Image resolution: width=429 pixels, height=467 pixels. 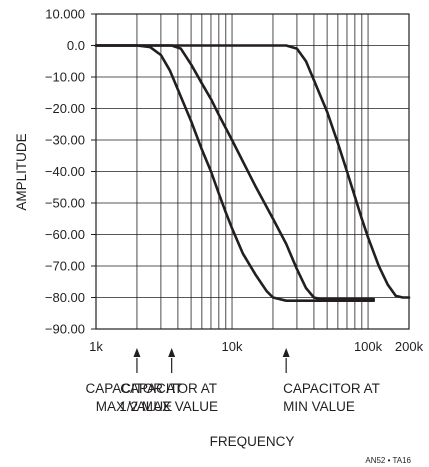 What do you see at coordinates (65, 203) in the screenshot?
I see `y-tick-label: −50.00` at bounding box center [65, 203].